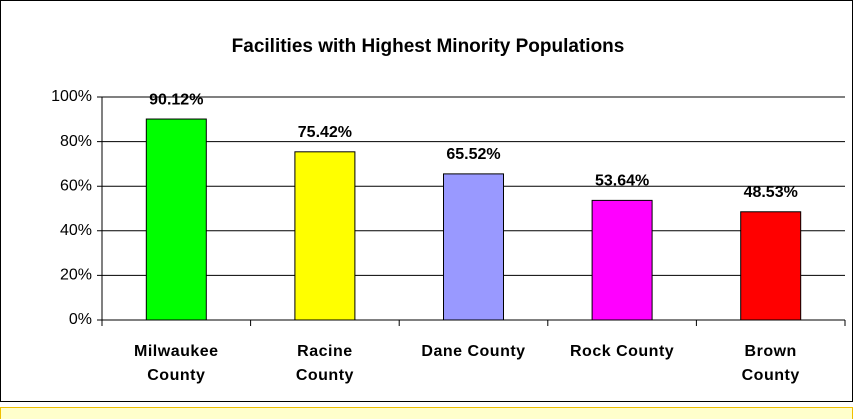 The image size is (854, 419). What do you see at coordinates (76, 141) in the screenshot?
I see `y-tick-label: 80%` at bounding box center [76, 141].